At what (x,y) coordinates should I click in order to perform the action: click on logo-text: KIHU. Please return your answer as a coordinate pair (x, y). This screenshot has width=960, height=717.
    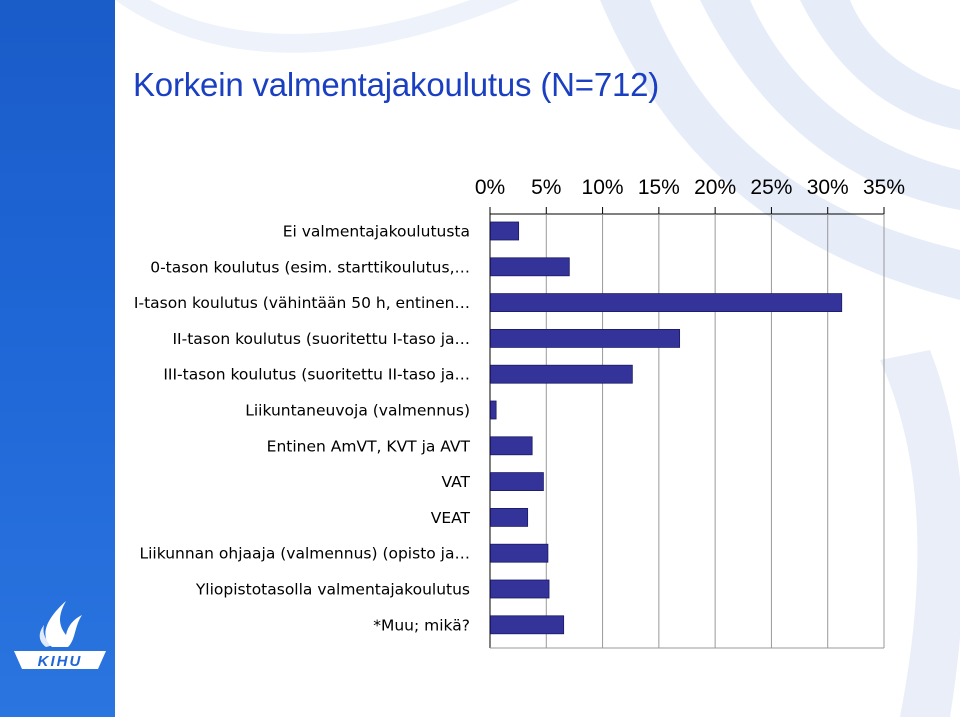
    Looking at the image, I should click on (60, 661).